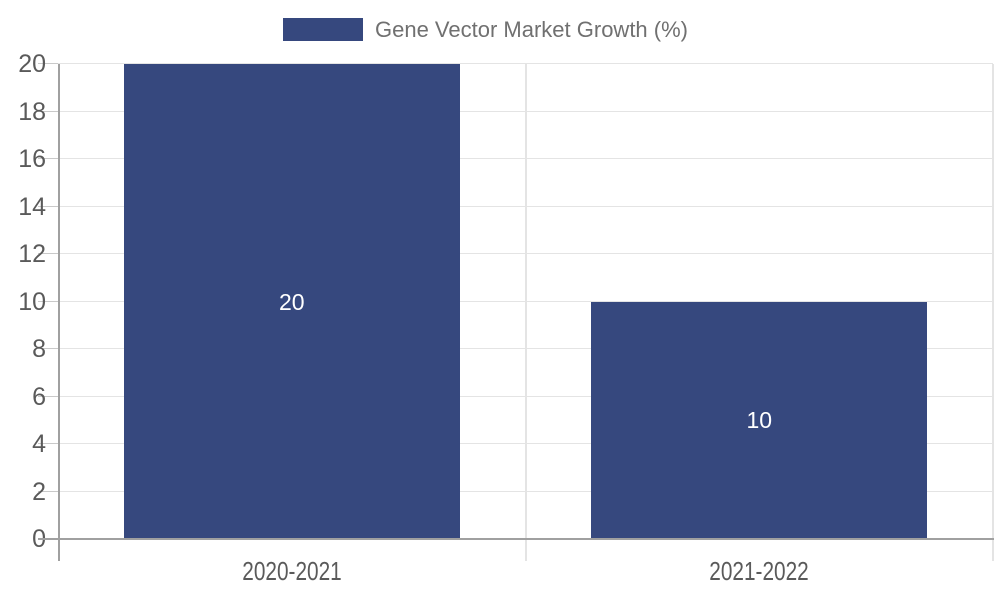 This screenshot has height=600, width=1000. Describe the element at coordinates (59, 312) in the screenshot. I see `y-axis-line` at that location.